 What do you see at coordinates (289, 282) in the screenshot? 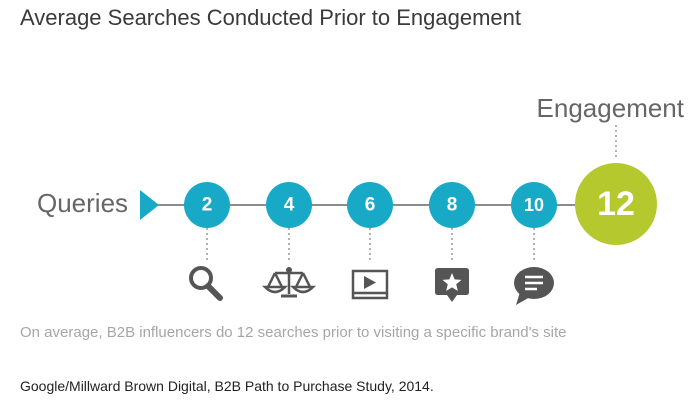
I see `scales-icon` at bounding box center [289, 282].